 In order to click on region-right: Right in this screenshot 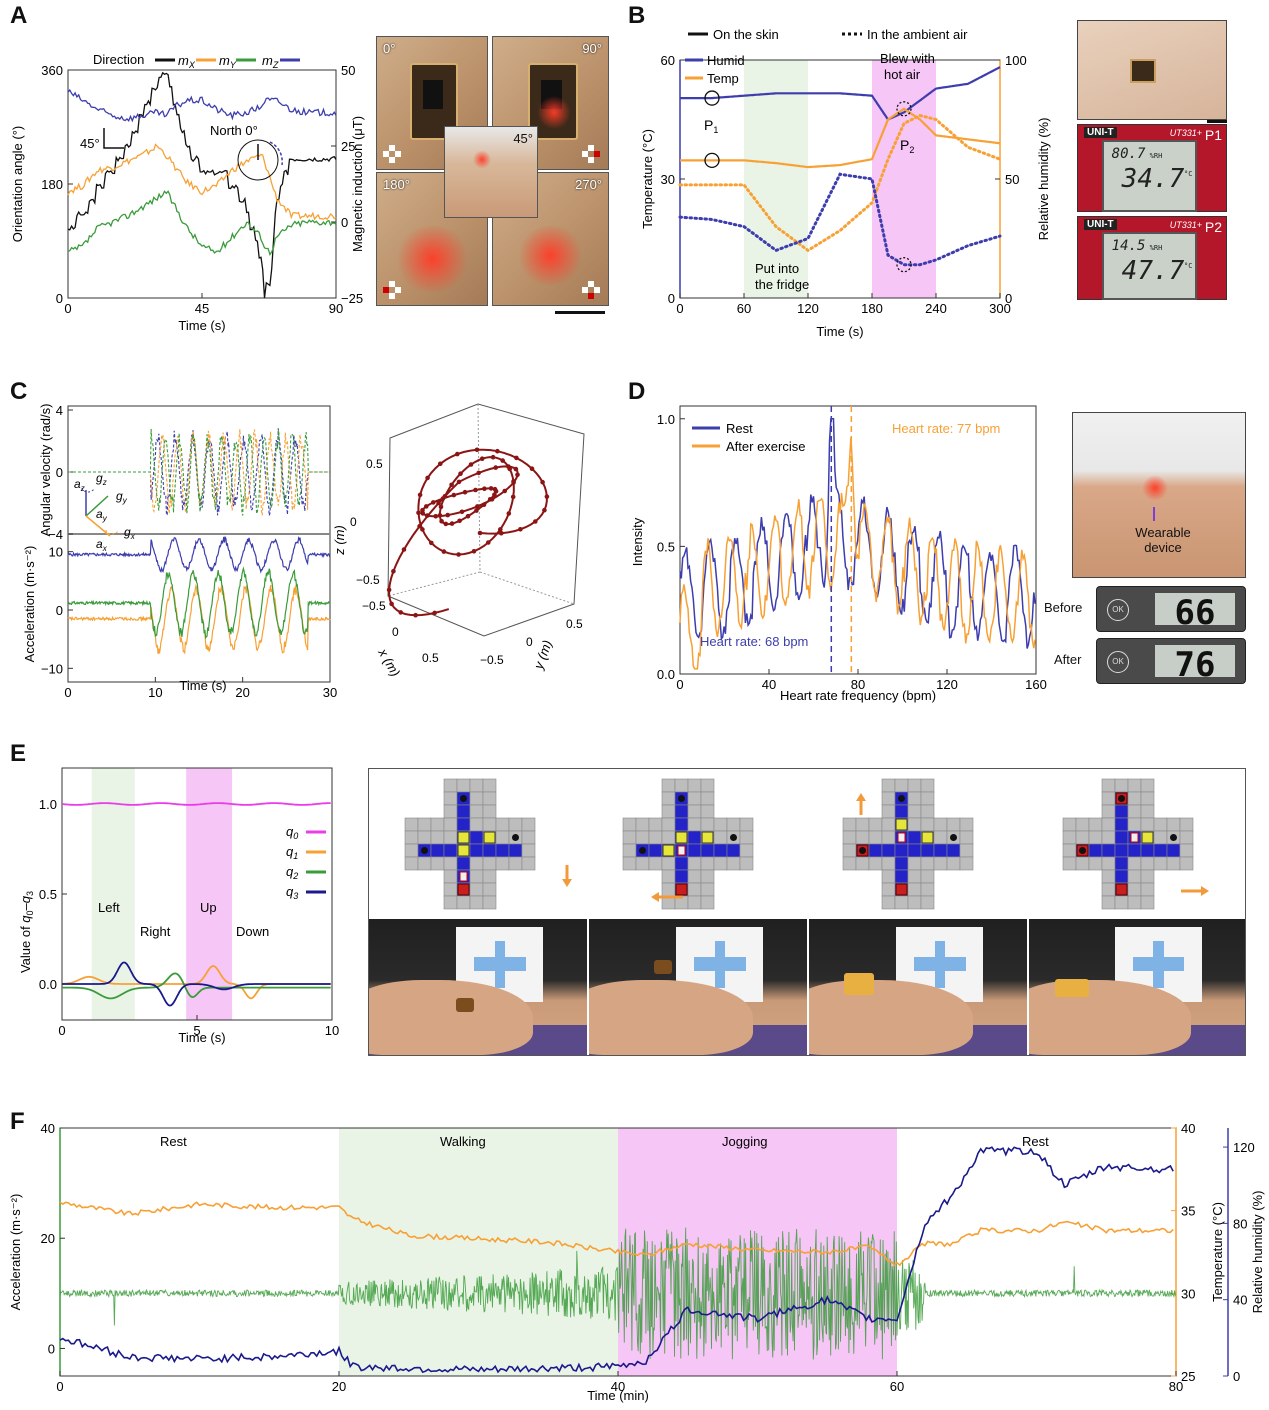, I will do `click(155, 931)`.